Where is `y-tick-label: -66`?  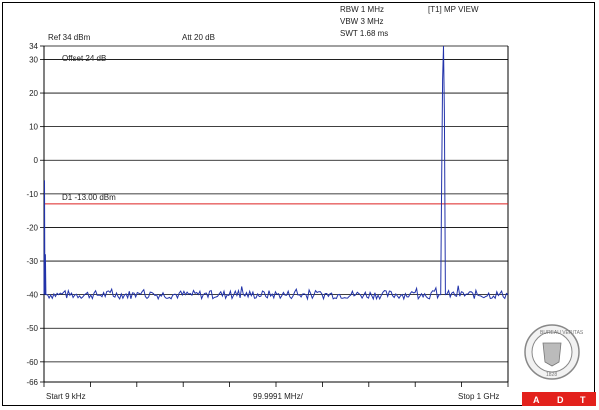 y-tick-label: -66 is located at coordinates (32, 382).